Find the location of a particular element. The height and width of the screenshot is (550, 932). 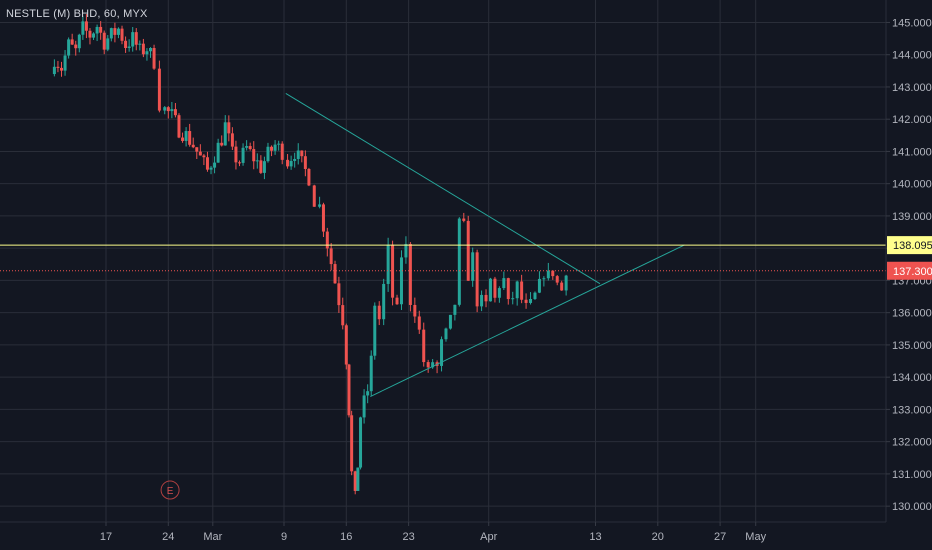

price-tick-label: 135.000 is located at coordinates (912, 346).